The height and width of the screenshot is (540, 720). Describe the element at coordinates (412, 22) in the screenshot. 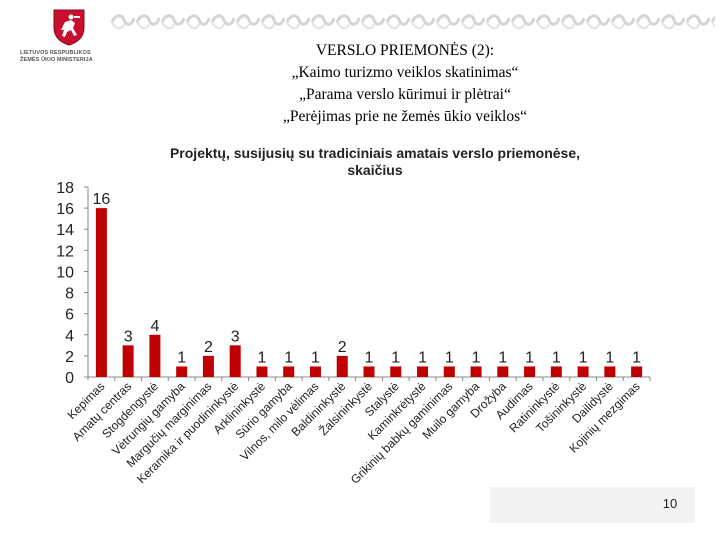

I see `header-ornament` at that location.